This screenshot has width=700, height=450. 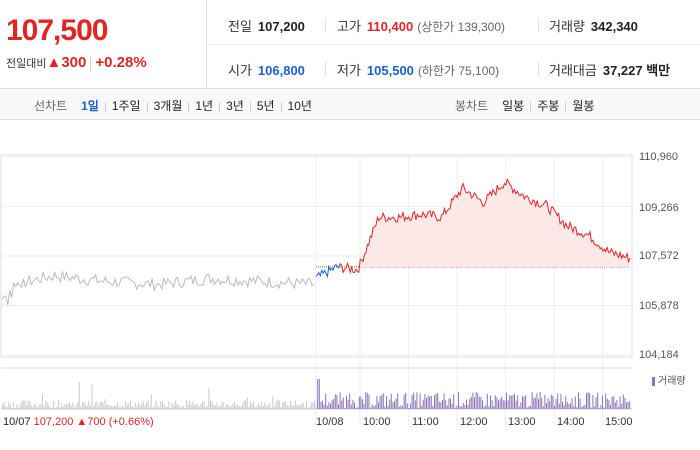 I want to click on series-line-today-up, so click(x=485, y=226).